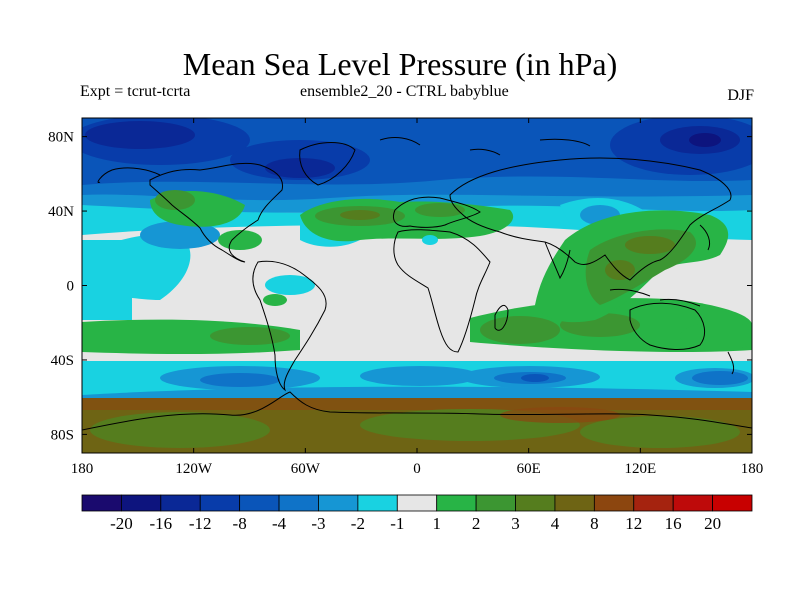  I want to click on colorbar-label: -16, so click(160, 523).